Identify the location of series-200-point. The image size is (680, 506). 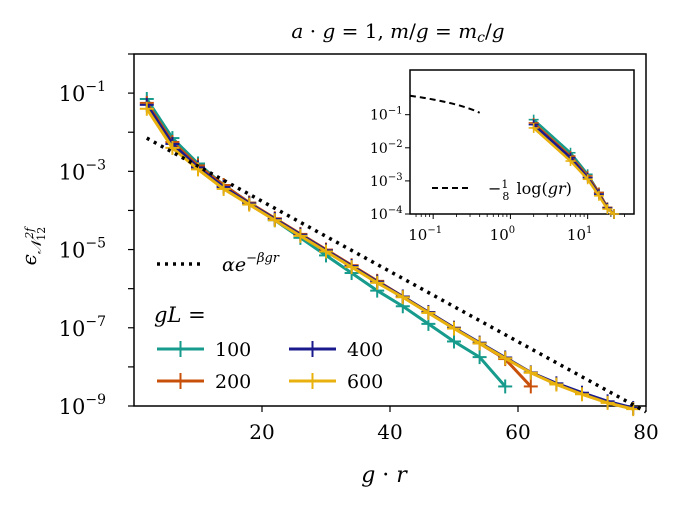
(530, 386).